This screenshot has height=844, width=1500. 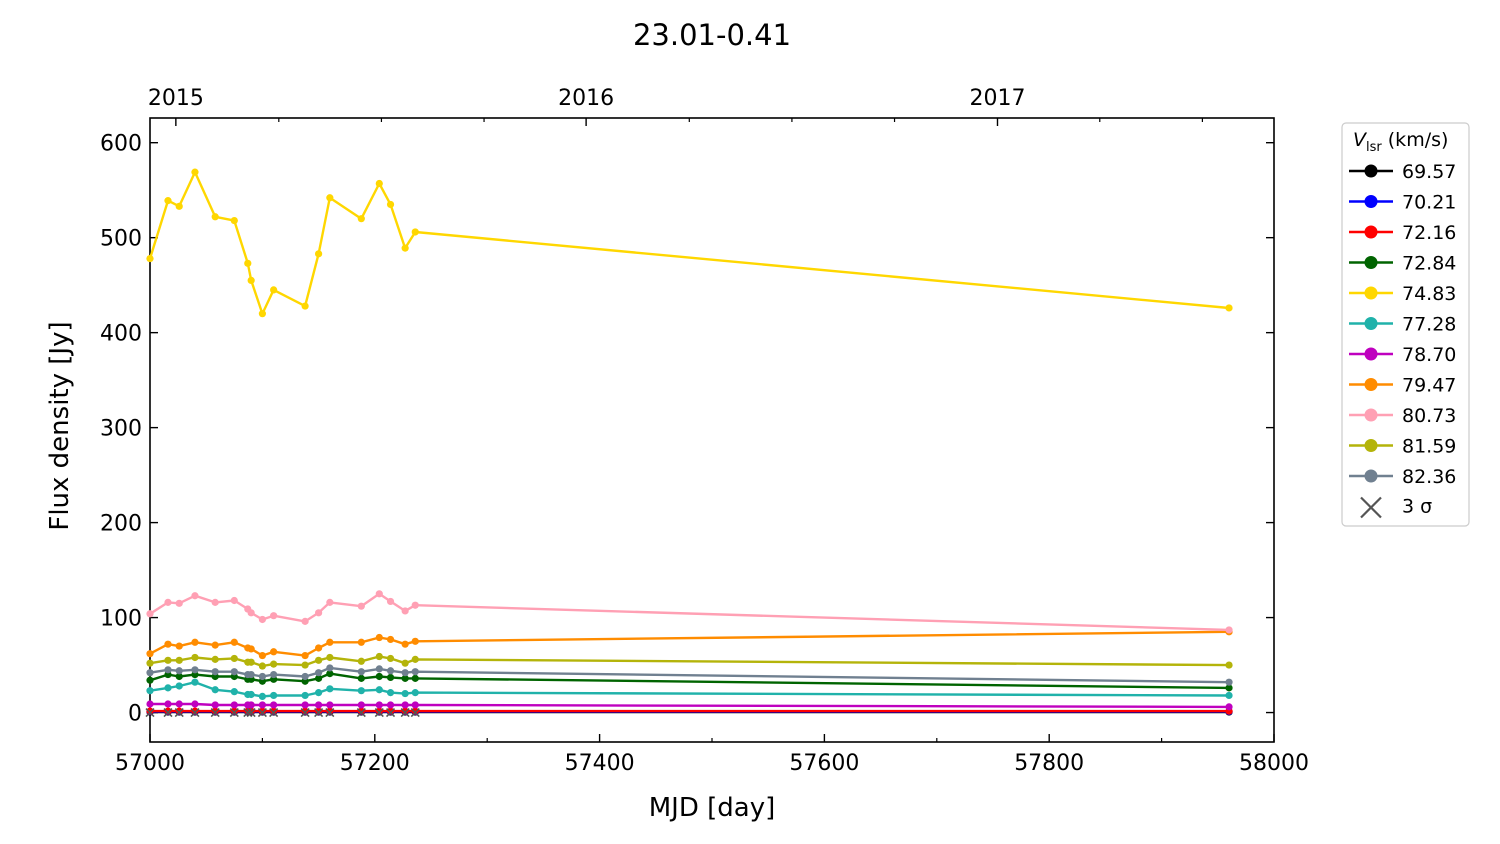 What do you see at coordinates (1402, 477) in the screenshot?
I see `legend-item: 82.36` at bounding box center [1402, 477].